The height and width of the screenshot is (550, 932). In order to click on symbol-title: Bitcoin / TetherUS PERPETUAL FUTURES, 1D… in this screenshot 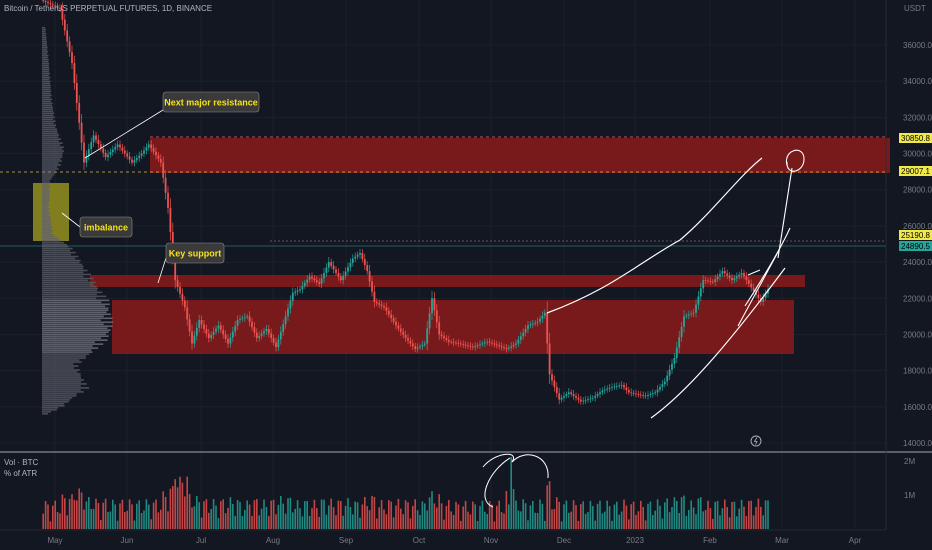, I will do `click(108, 8)`.